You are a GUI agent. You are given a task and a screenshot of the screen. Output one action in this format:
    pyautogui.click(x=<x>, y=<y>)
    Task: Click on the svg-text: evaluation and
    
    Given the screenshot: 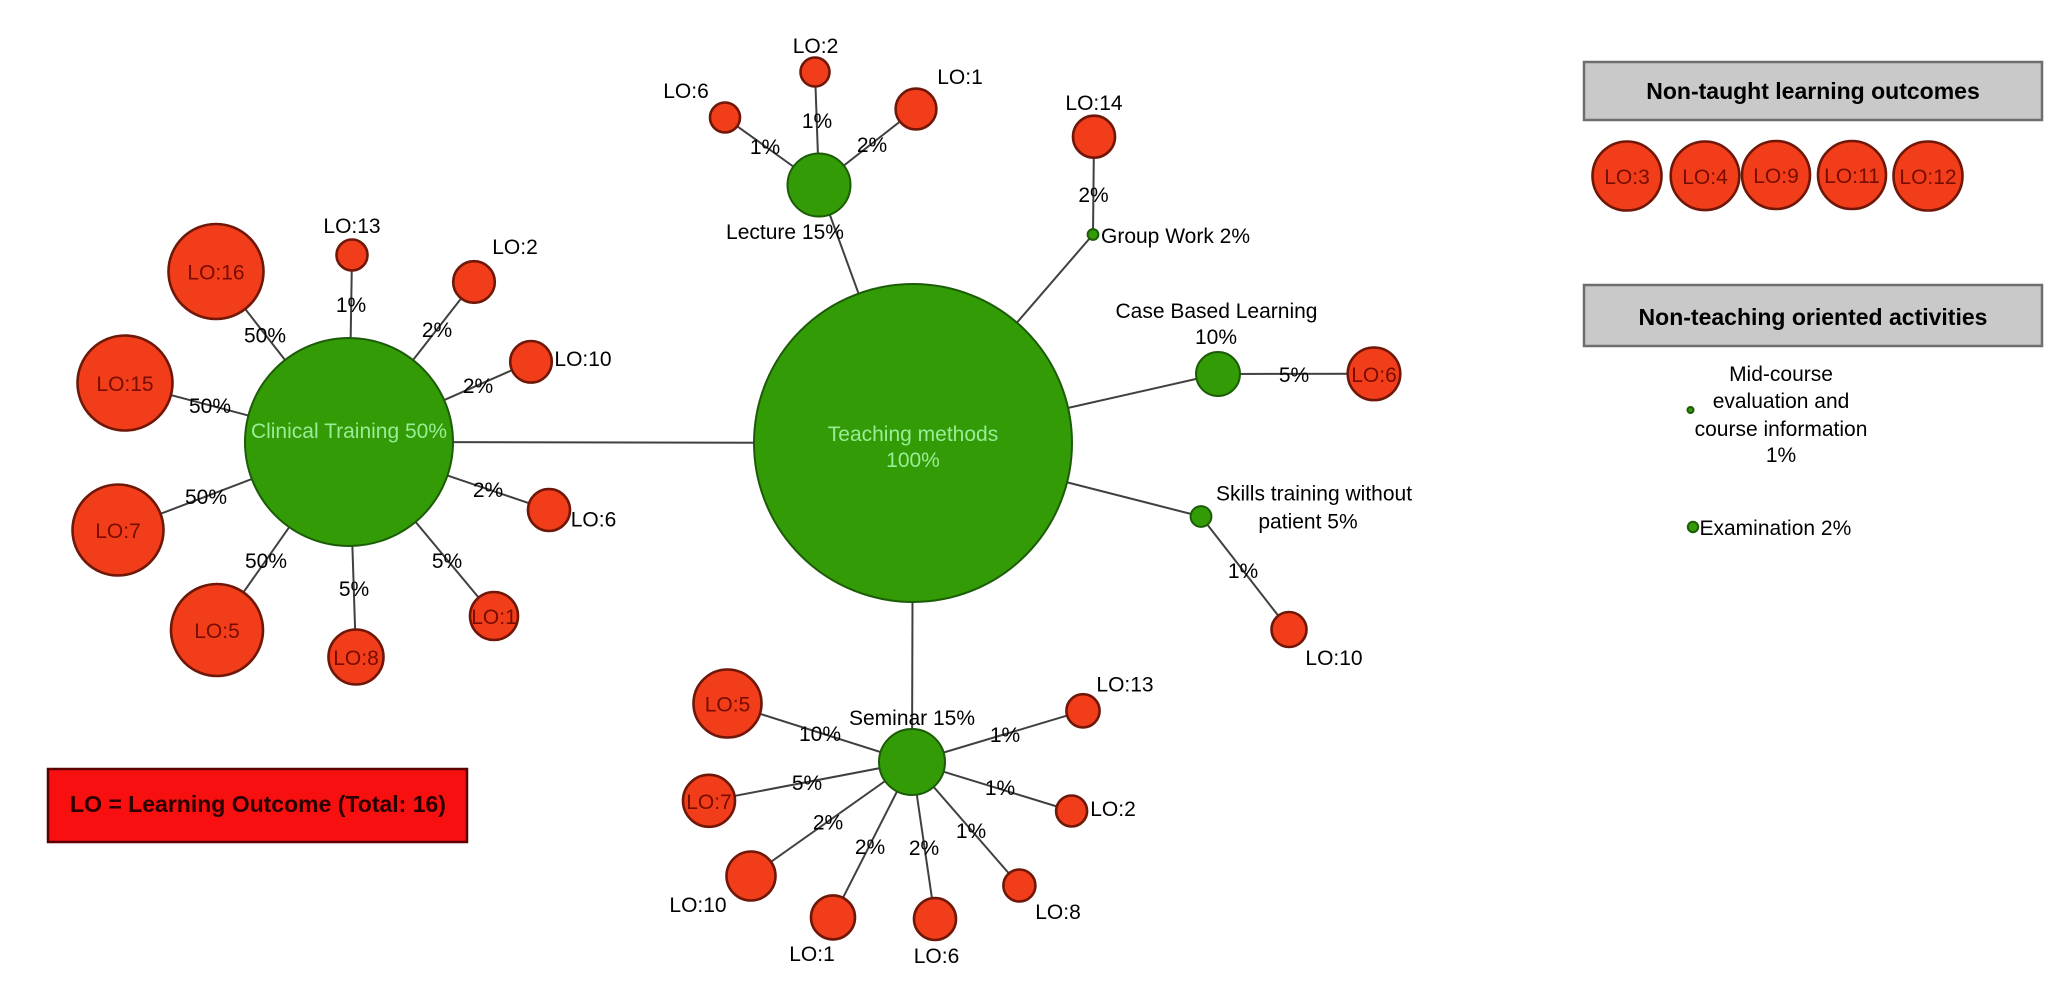 What is the action you would take?
    pyautogui.click(x=1781, y=401)
    